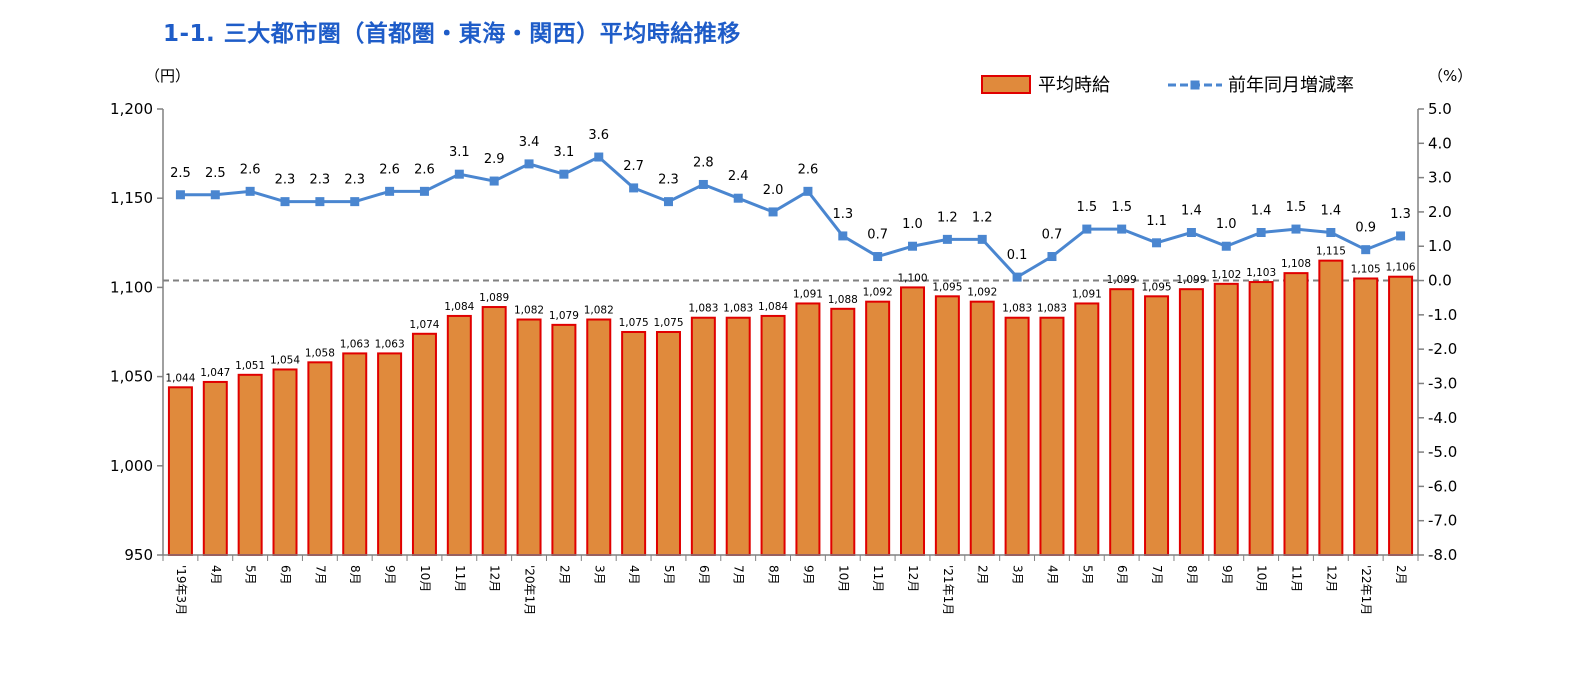 The height and width of the screenshot is (679, 1575). What do you see at coordinates (1442, 521) in the screenshot?
I see `right-tick-label: -7.0` at bounding box center [1442, 521].